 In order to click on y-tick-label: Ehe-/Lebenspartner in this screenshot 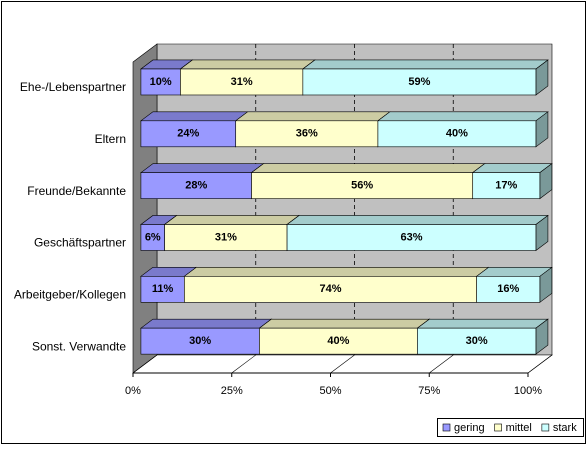, I will do `click(73, 87)`.